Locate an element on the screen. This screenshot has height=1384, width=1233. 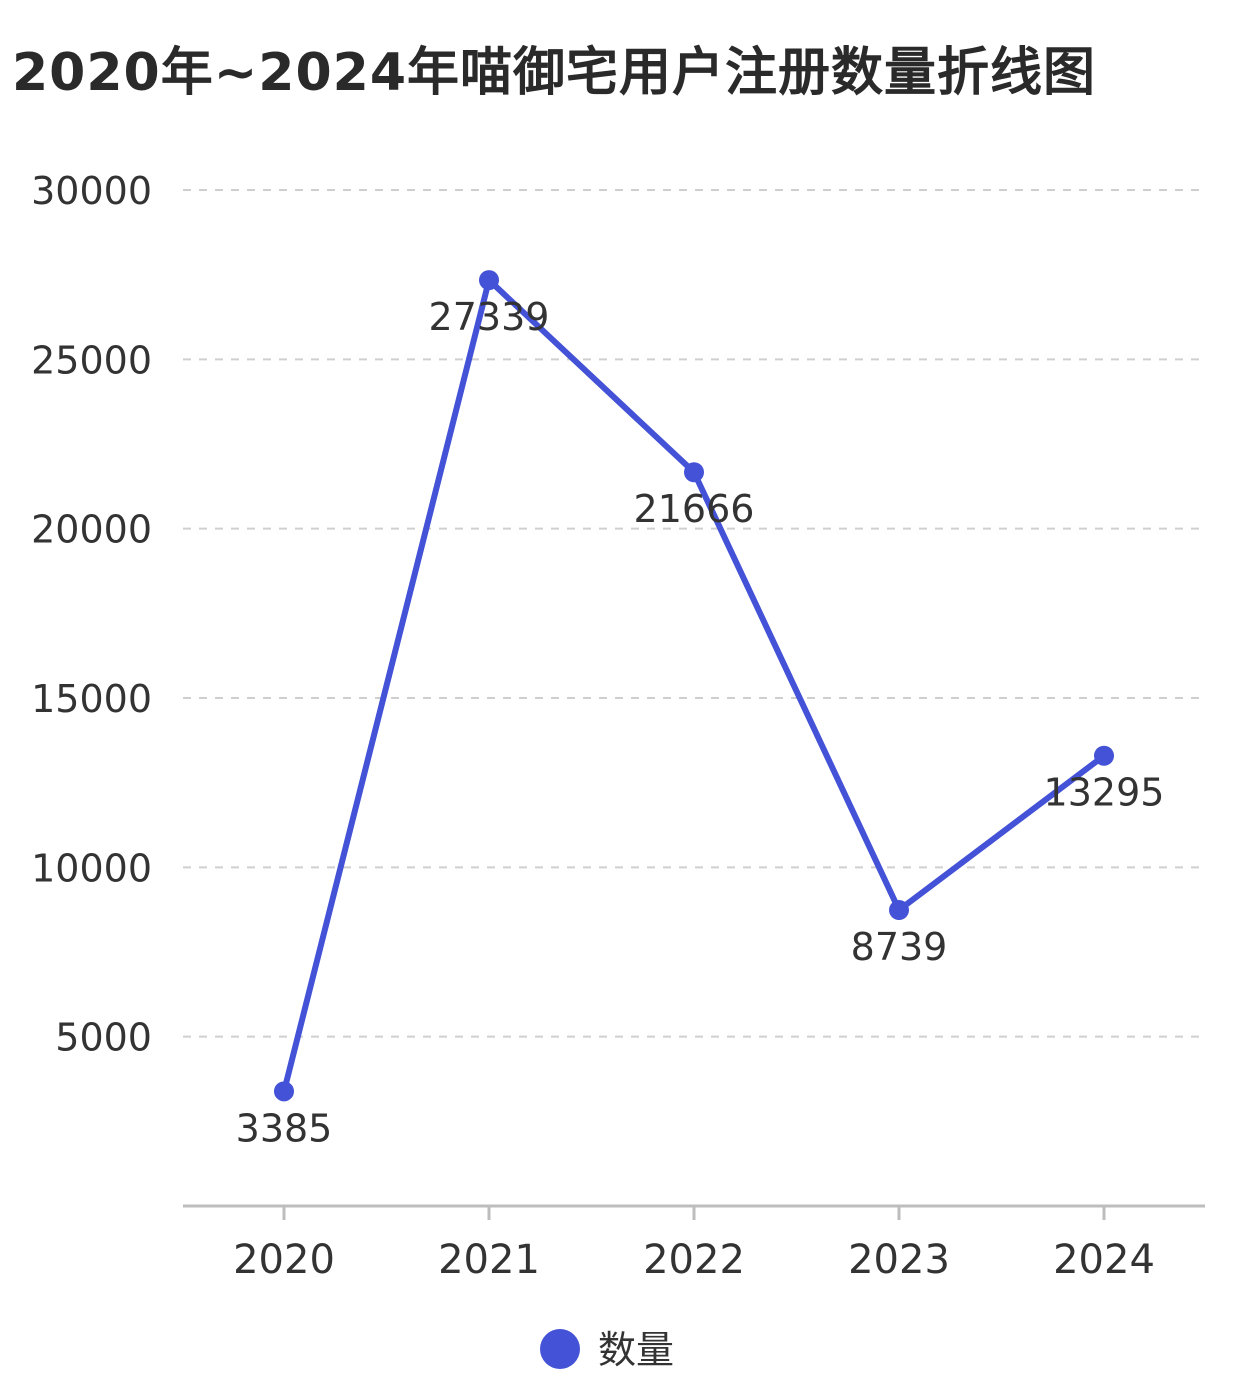
x-tick-label: 2022 is located at coordinates (694, 1260).